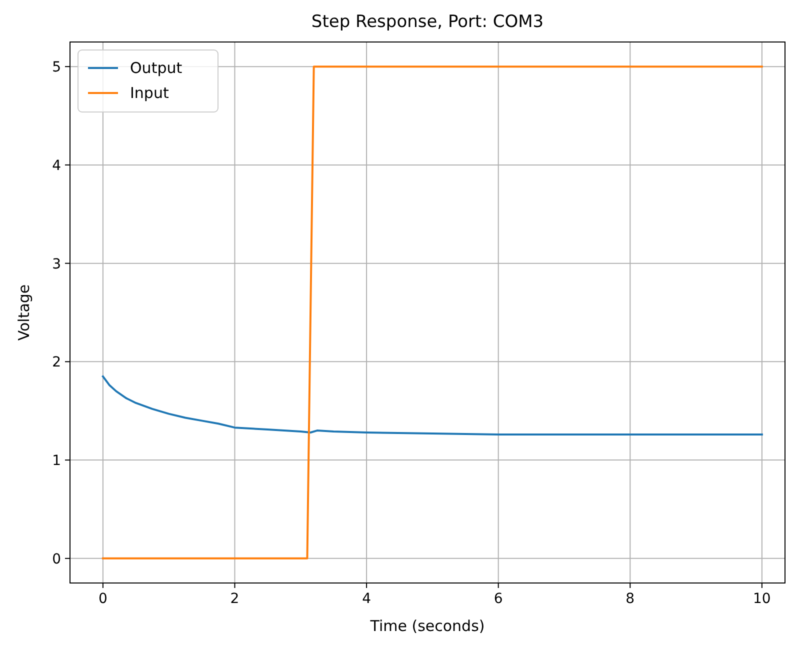  I want to click on x-tick-label: 8, so click(630, 599).